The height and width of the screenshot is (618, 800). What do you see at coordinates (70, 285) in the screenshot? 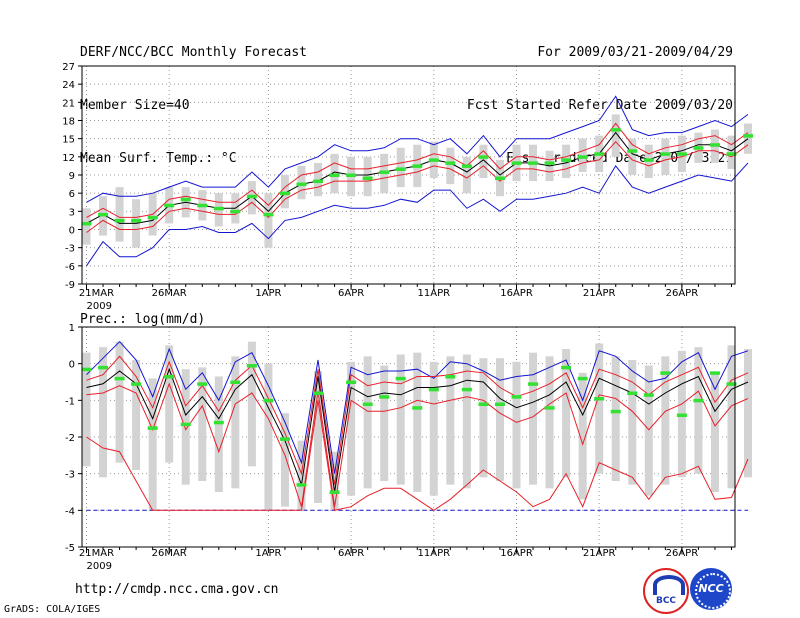
I see `temp-ytick-label: -9` at bounding box center [70, 285].